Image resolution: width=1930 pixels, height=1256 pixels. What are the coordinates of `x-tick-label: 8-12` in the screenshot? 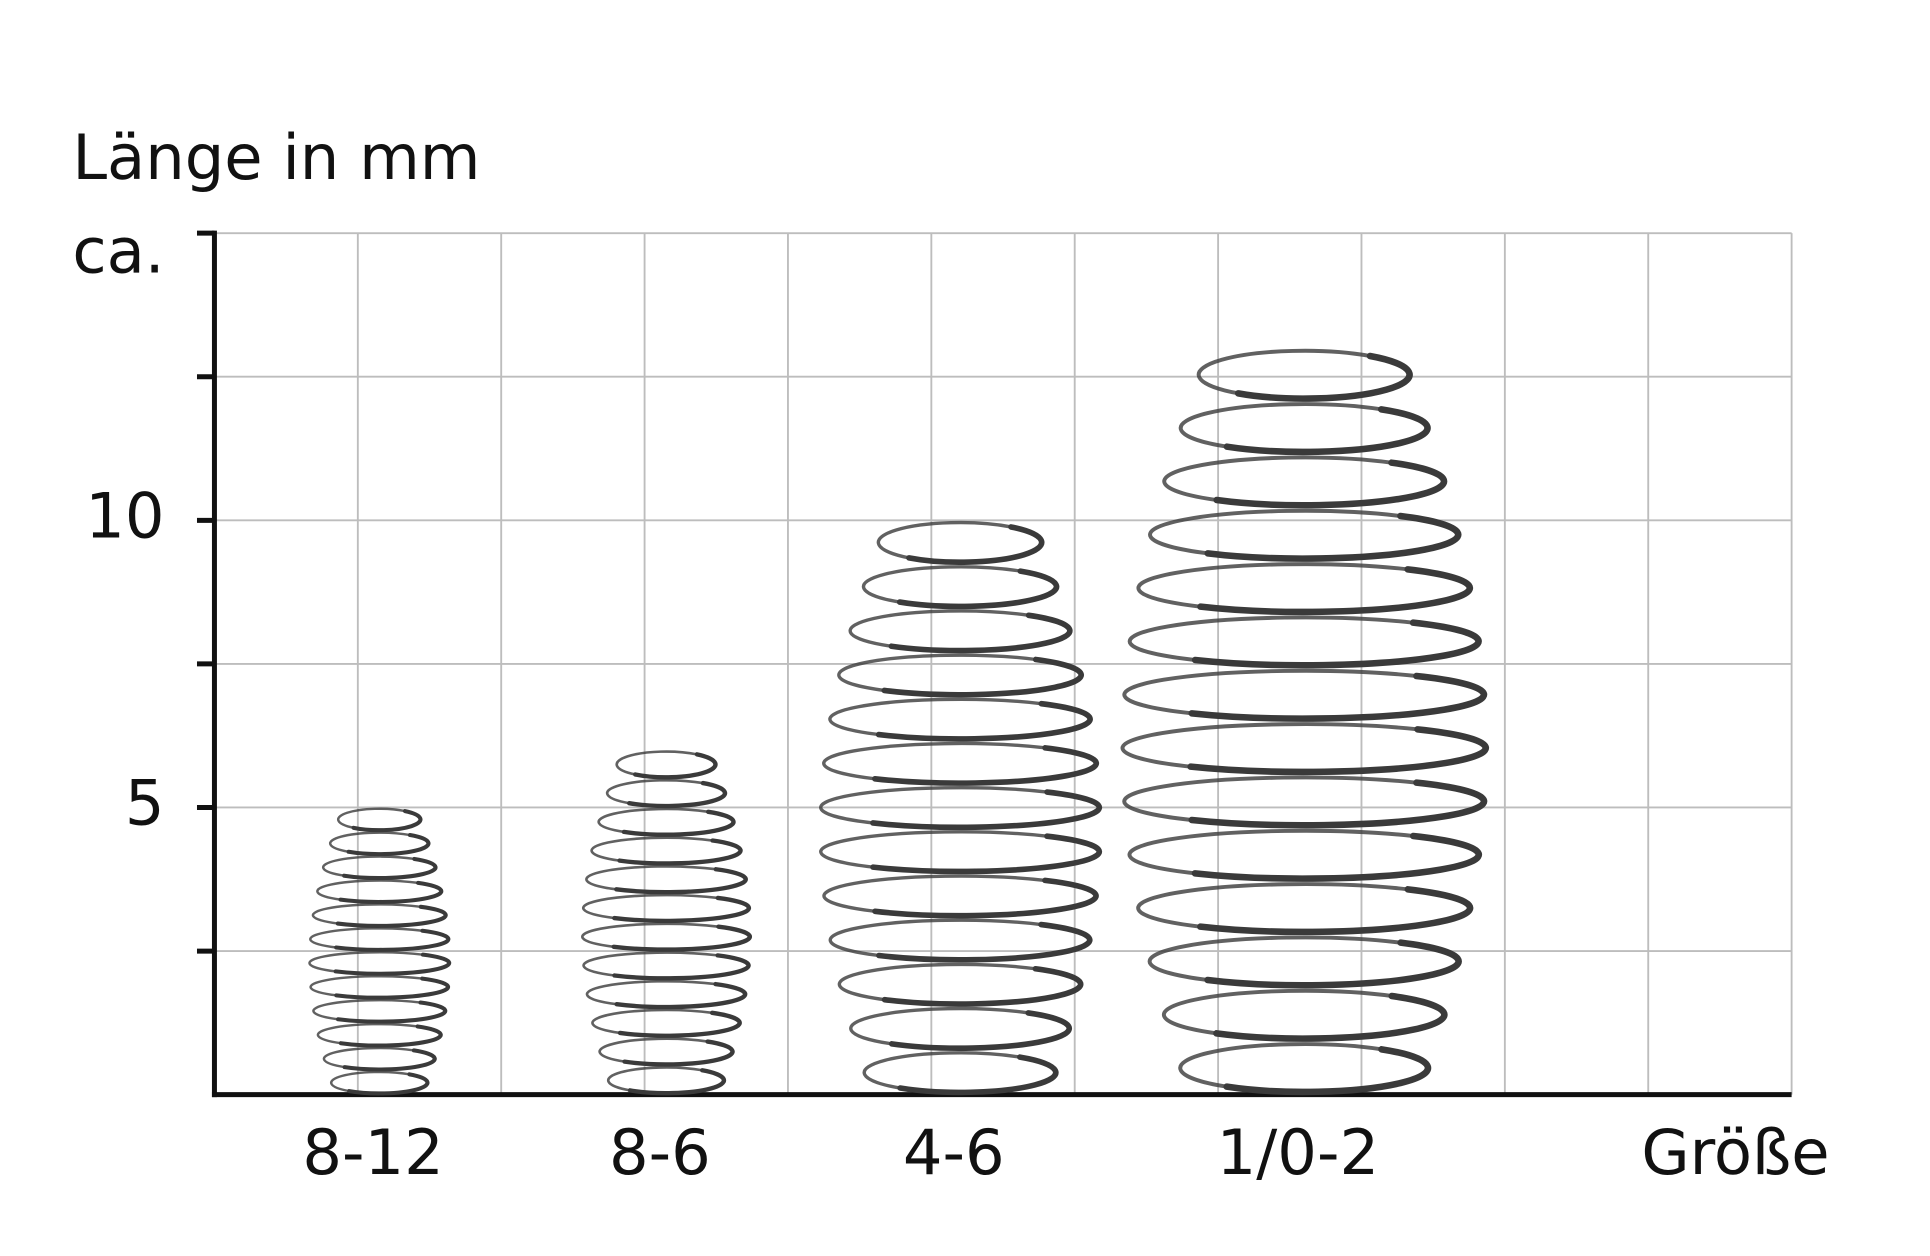 It's located at (372, 1152).